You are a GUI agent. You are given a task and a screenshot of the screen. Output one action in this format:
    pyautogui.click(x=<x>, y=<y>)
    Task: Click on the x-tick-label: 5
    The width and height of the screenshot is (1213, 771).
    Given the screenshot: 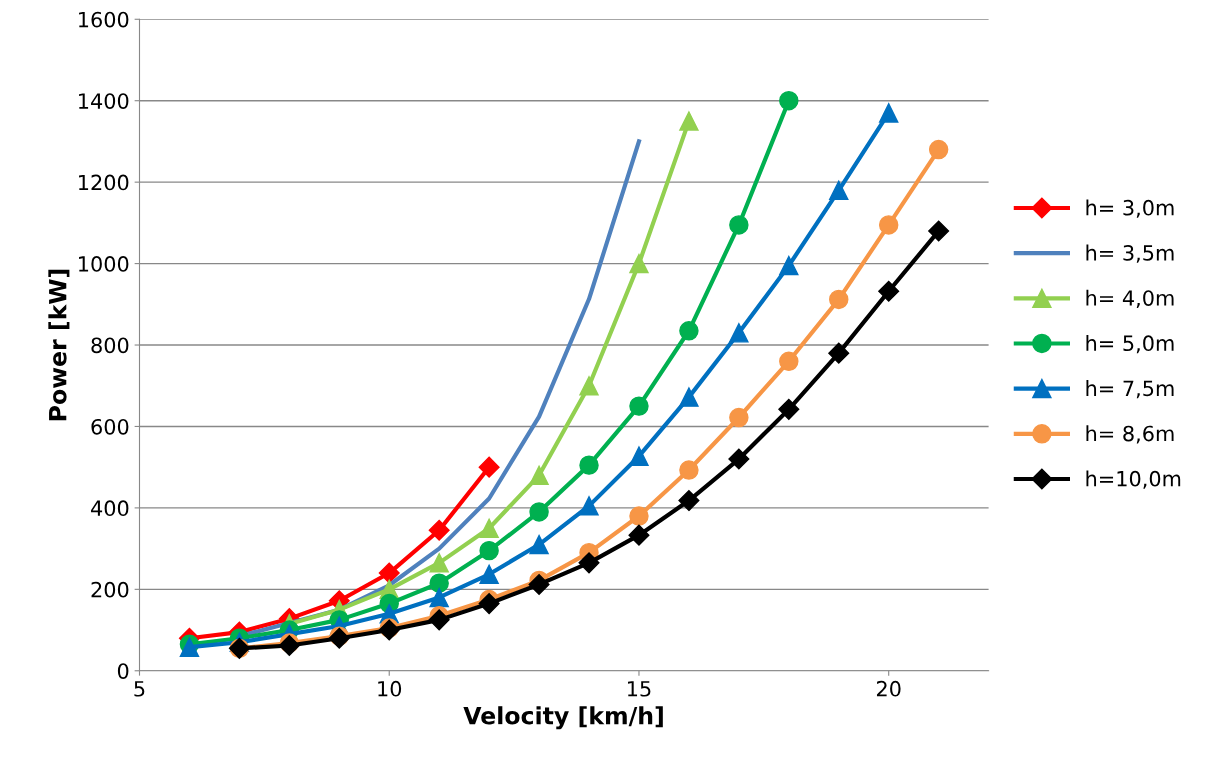 What is the action you would take?
    pyautogui.click(x=139, y=689)
    